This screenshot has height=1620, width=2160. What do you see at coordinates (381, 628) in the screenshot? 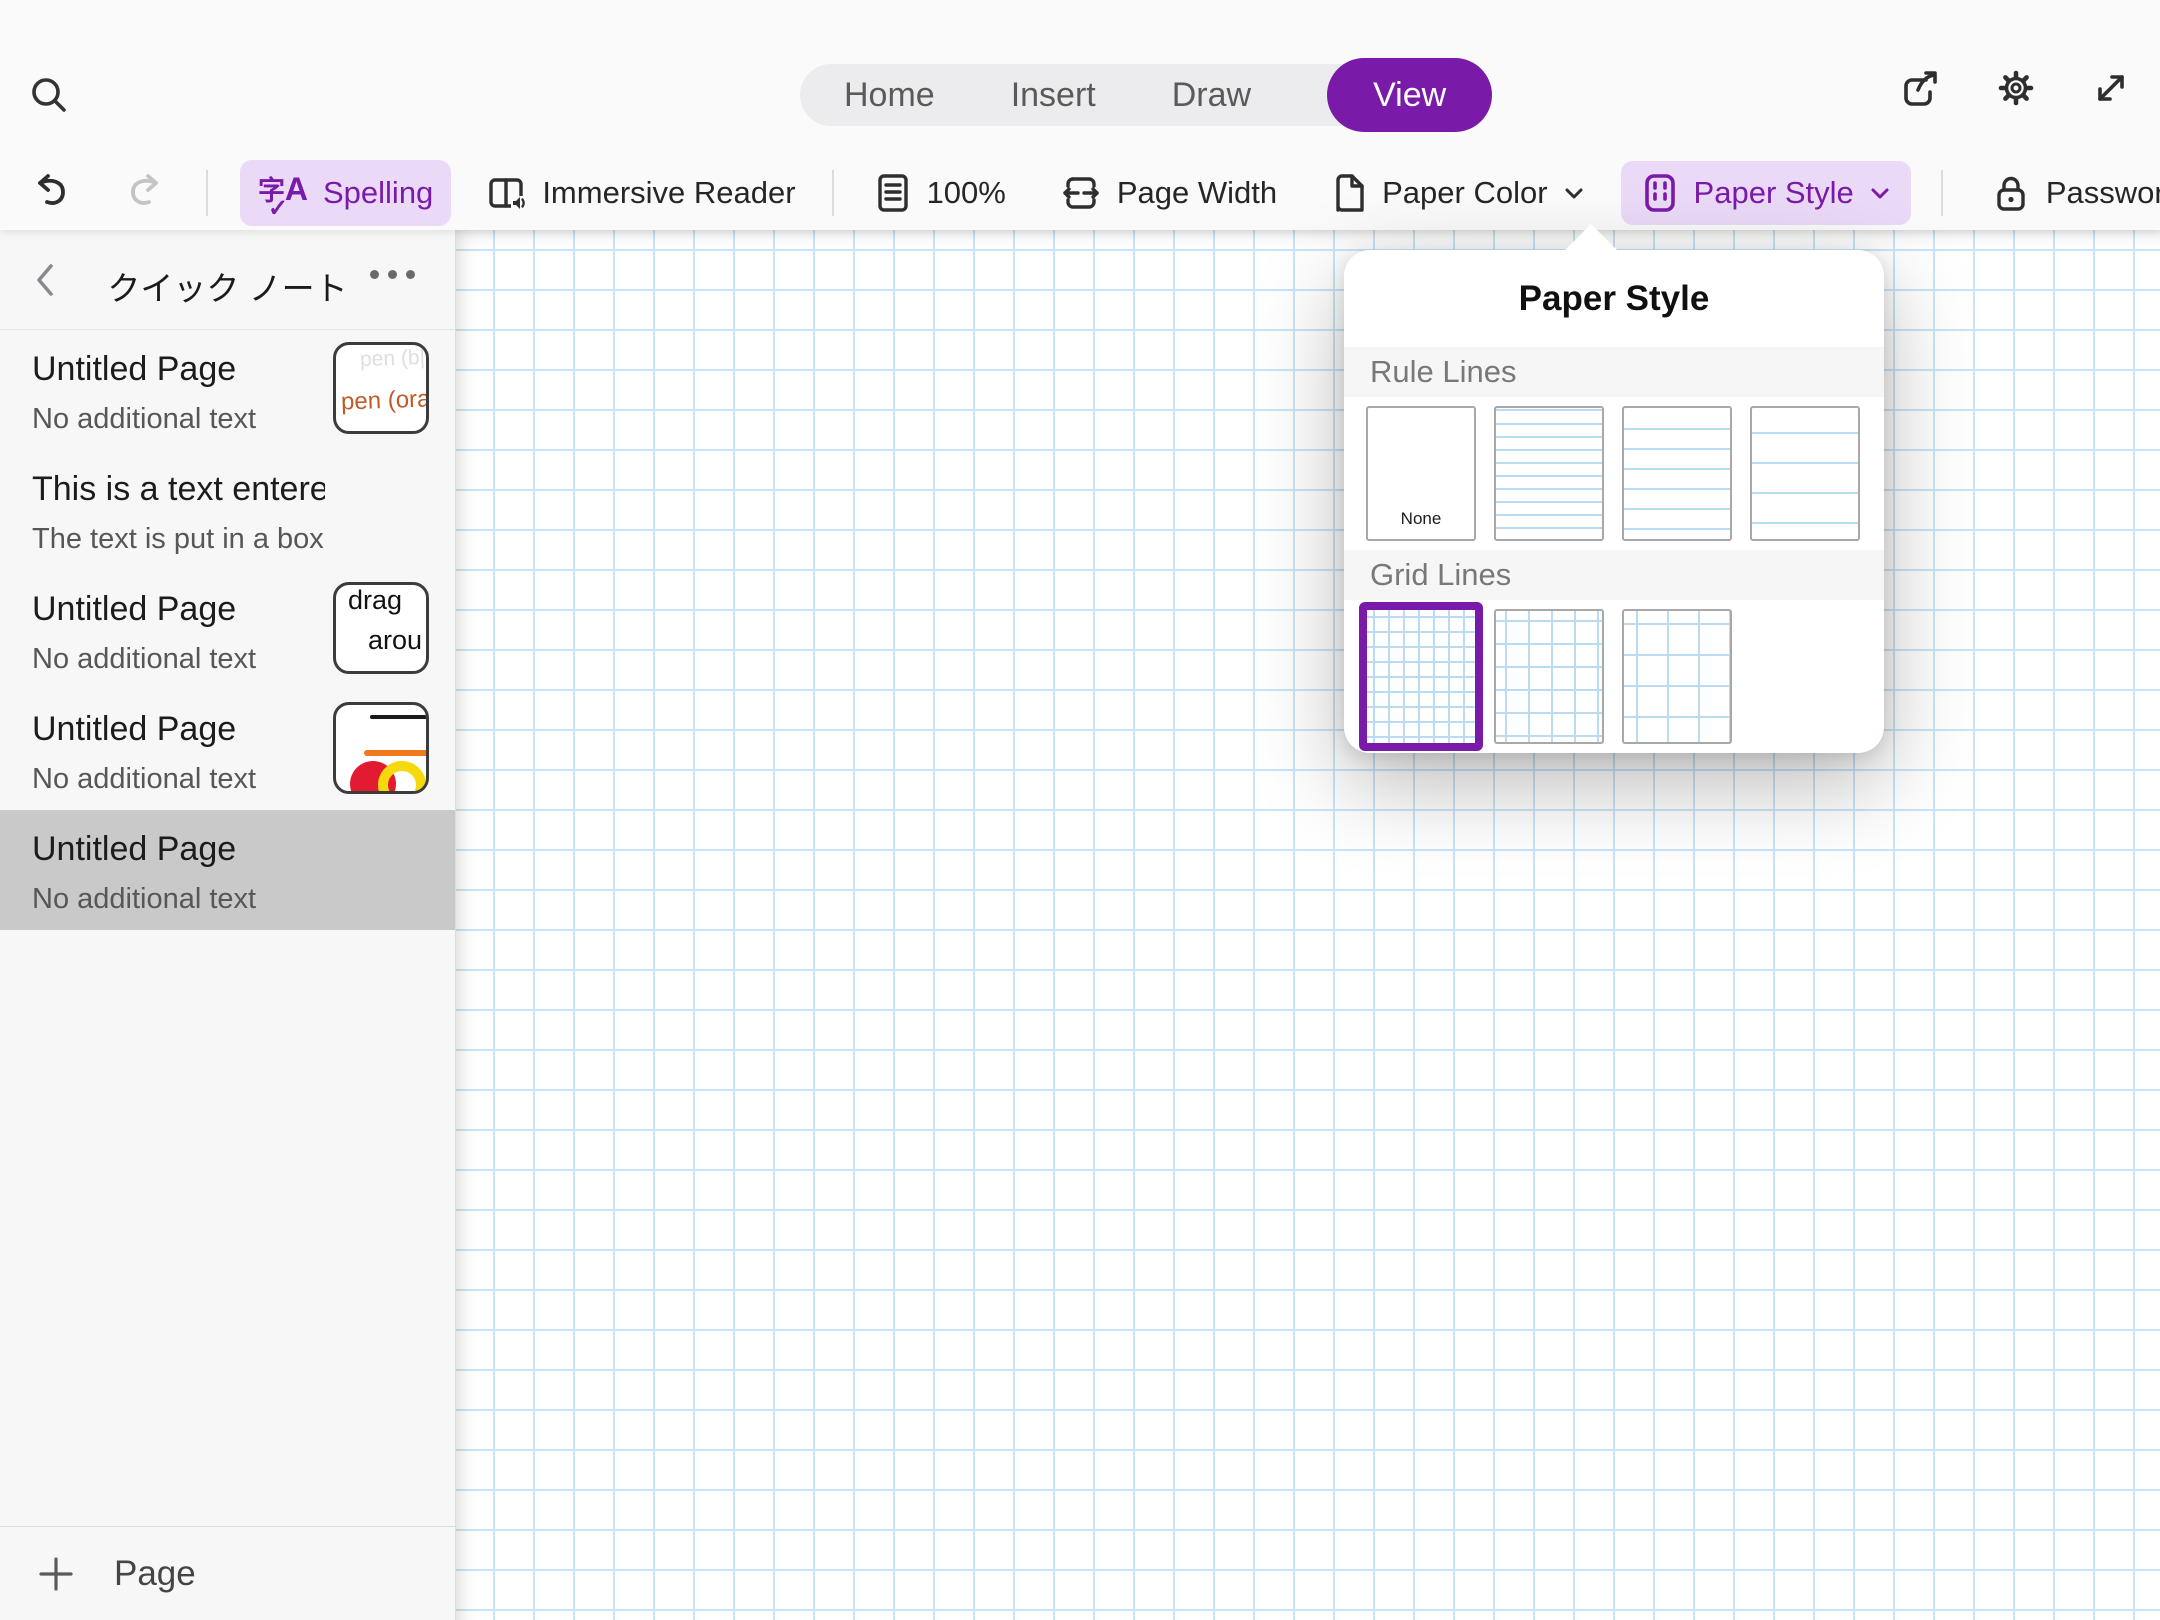
I see `page-thumbnail-drag-handwriting: drag arou` at bounding box center [381, 628].